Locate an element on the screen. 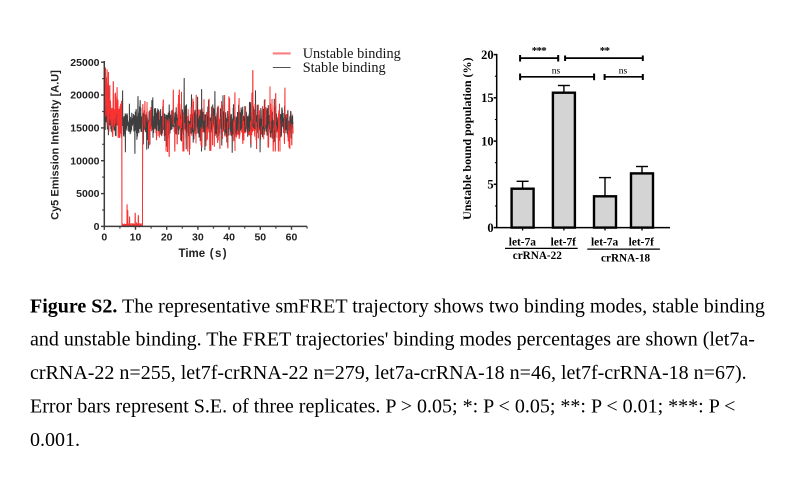 The height and width of the screenshot is (480, 788). svg-text: 15 is located at coordinates (487, 98).